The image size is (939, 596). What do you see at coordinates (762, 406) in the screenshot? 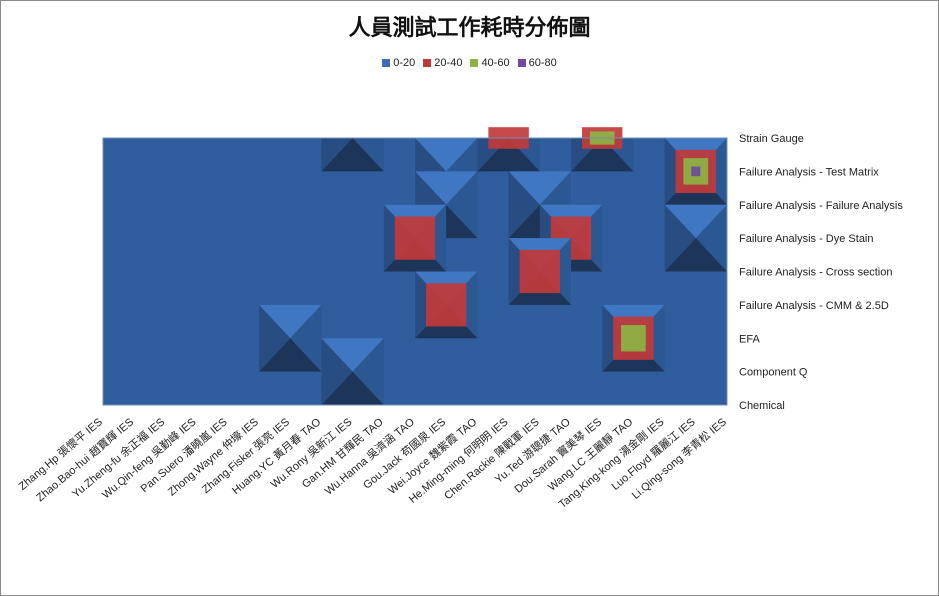
I see `row-label: Chemical` at bounding box center [762, 406].